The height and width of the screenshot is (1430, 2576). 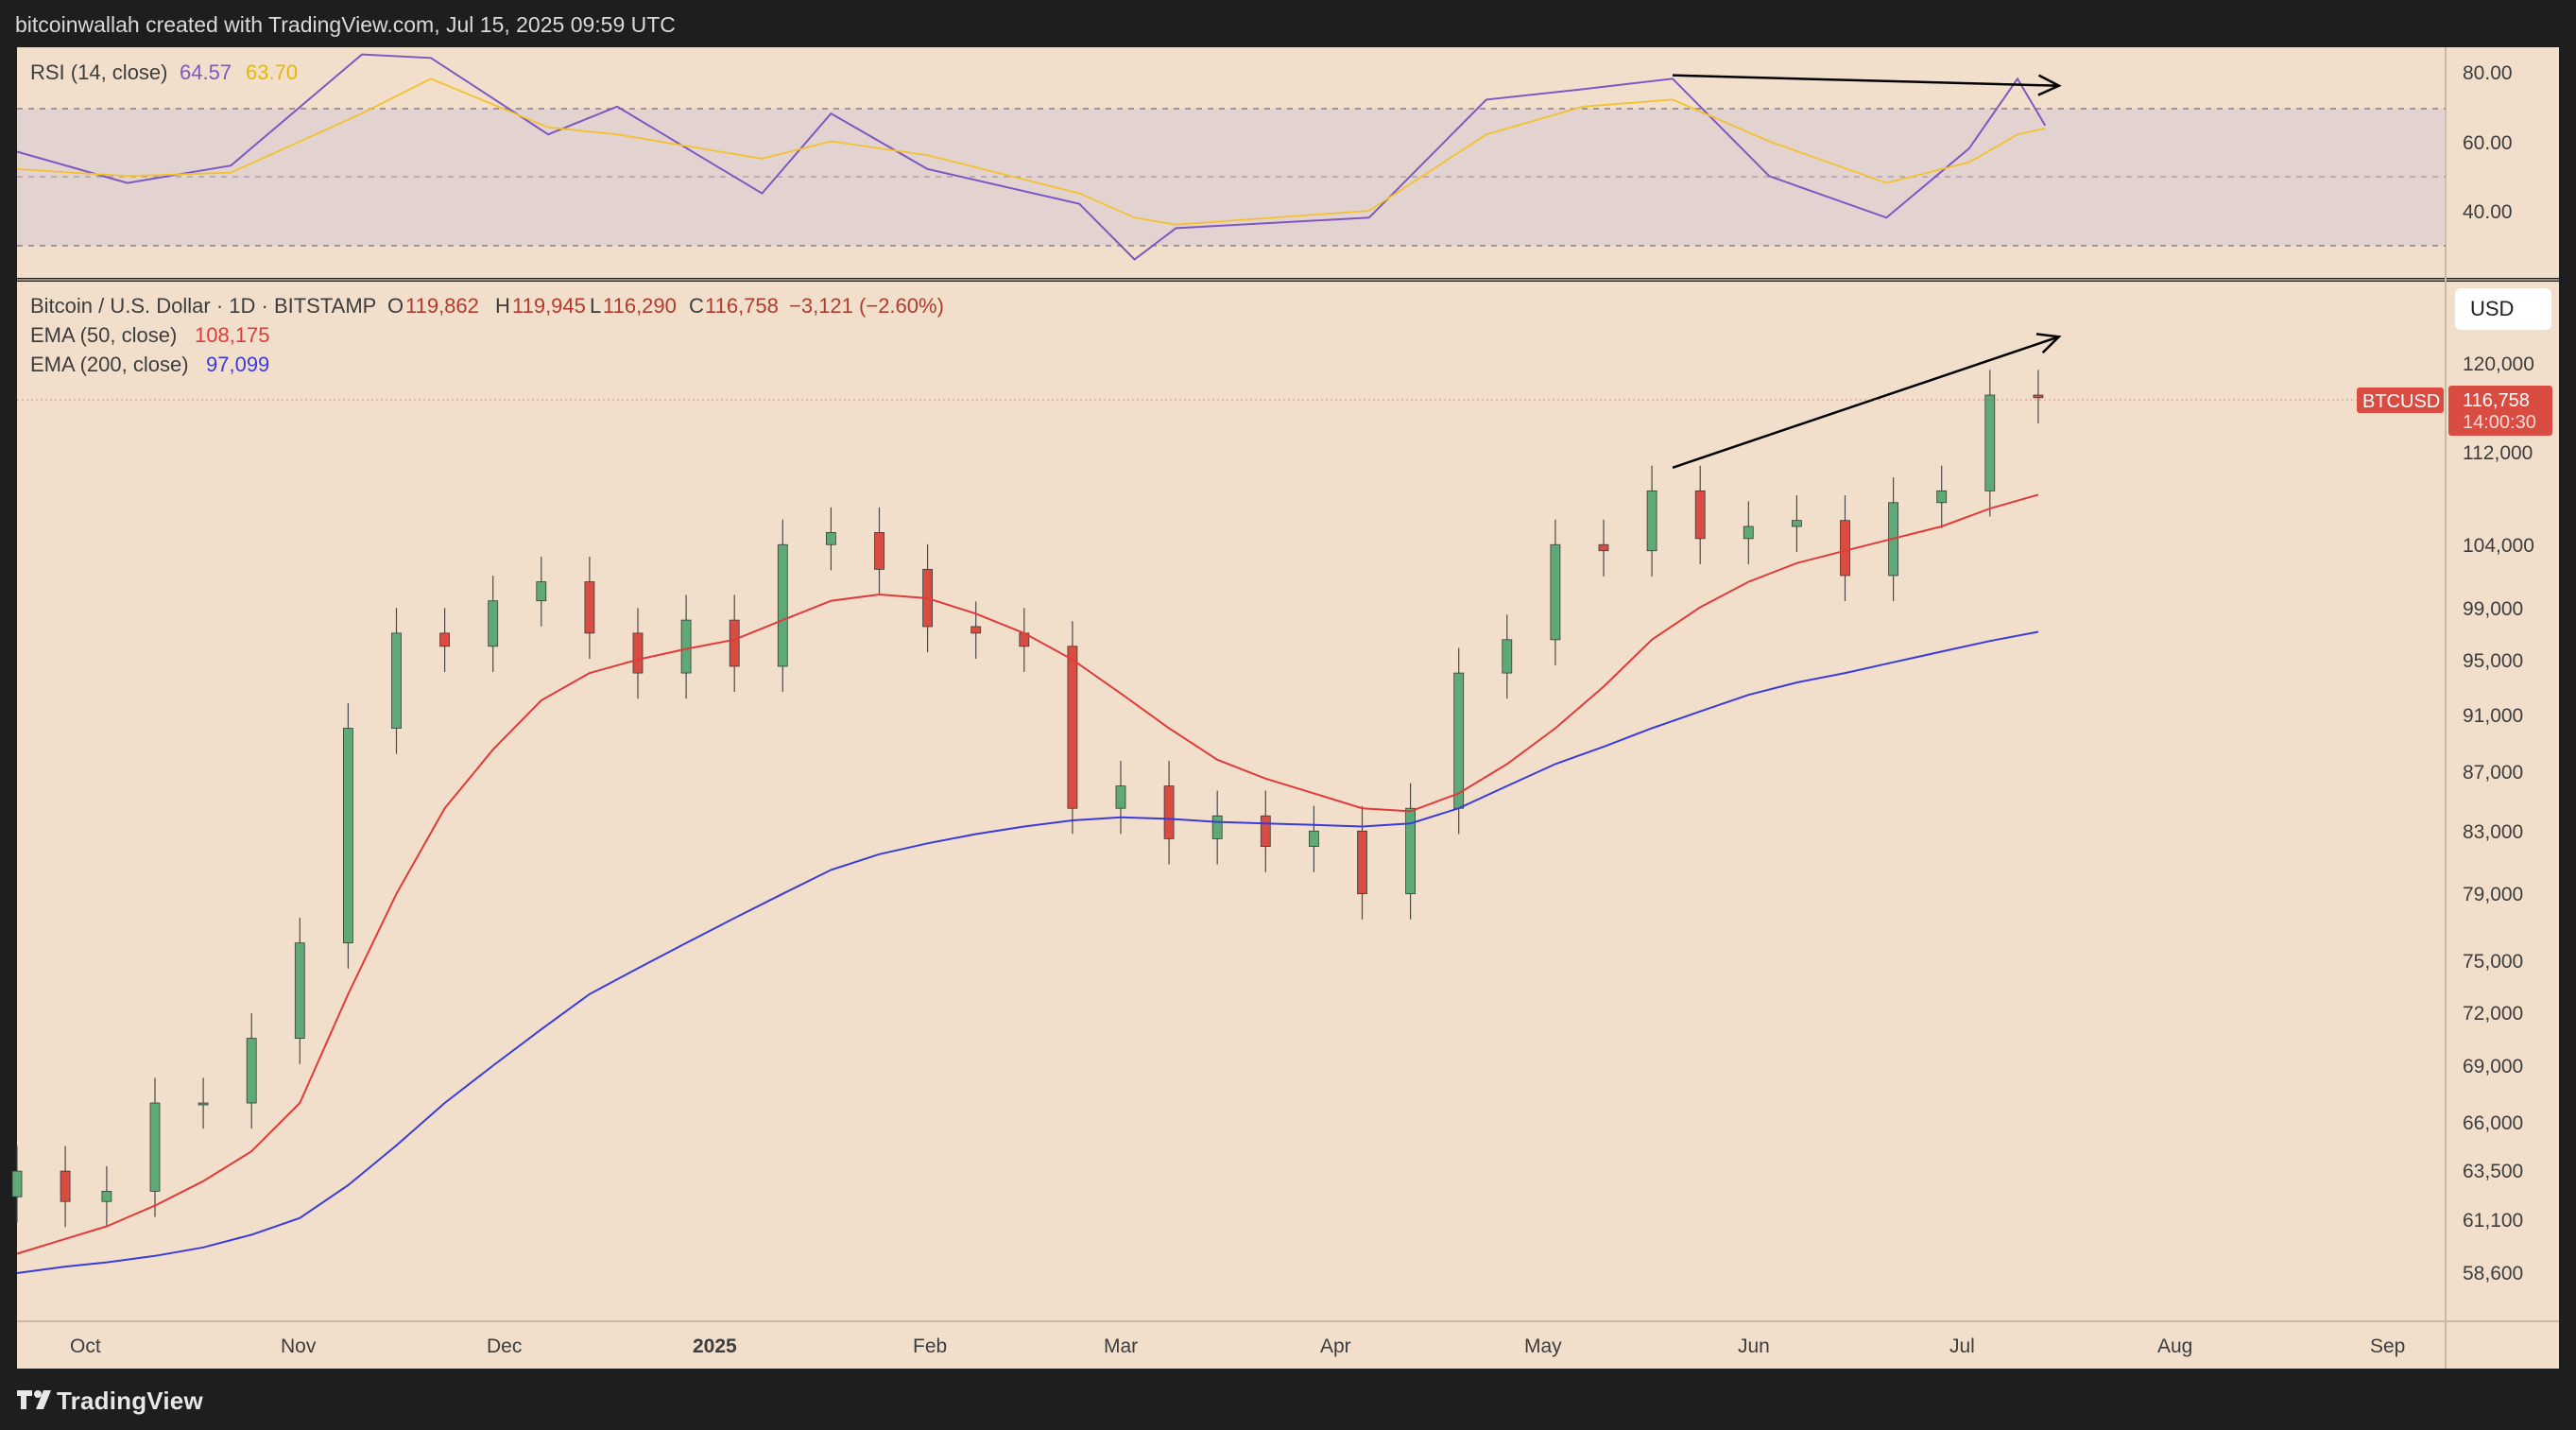 What do you see at coordinates (2498, 364) in the screenshot?
I see `price-axis-label: 120,000` at bounding box center [2498, 364].